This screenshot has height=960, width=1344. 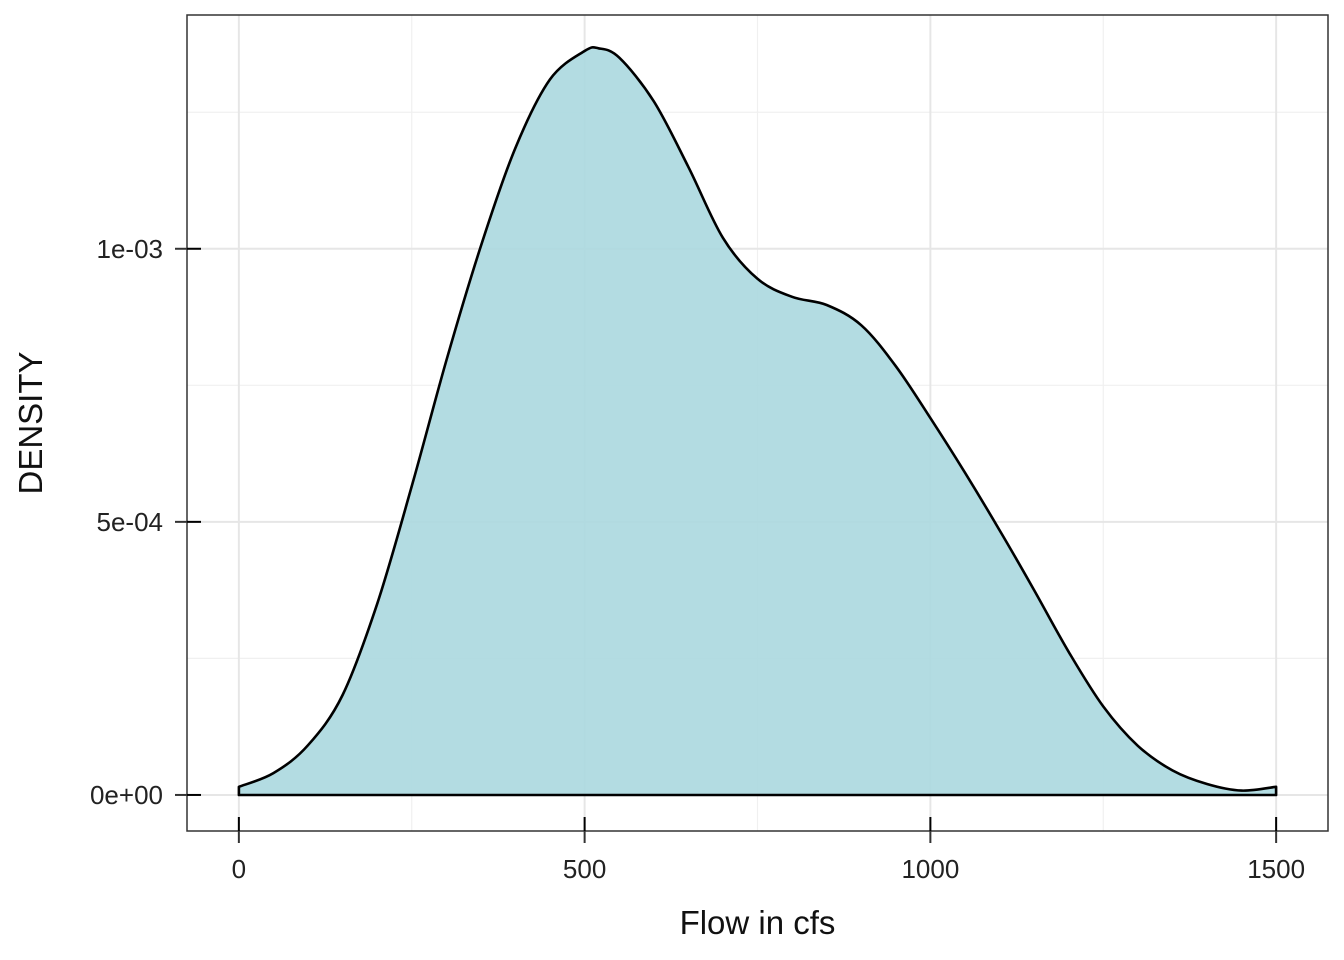 I want to click on y-tick-label: 1e-03, so click(x=130, y=249).